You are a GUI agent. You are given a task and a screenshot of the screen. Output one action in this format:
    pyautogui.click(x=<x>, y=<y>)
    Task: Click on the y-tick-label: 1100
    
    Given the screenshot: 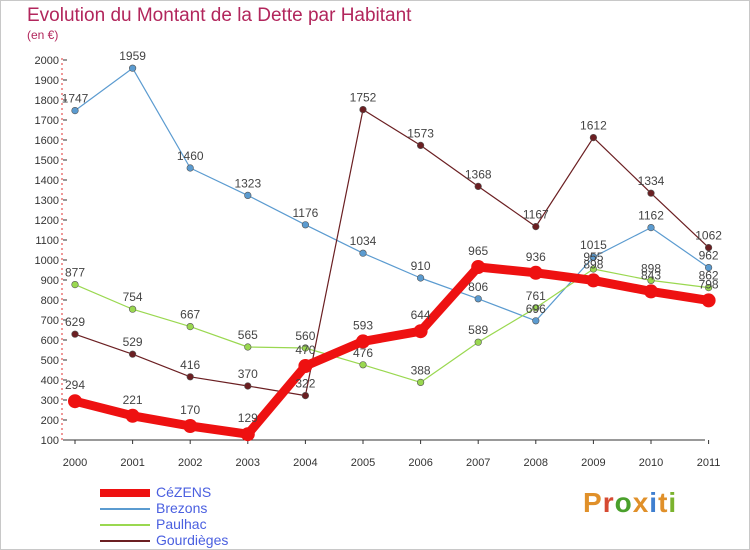 What is the action you would take?
    pyautogui.click(x=47, y=241)
    